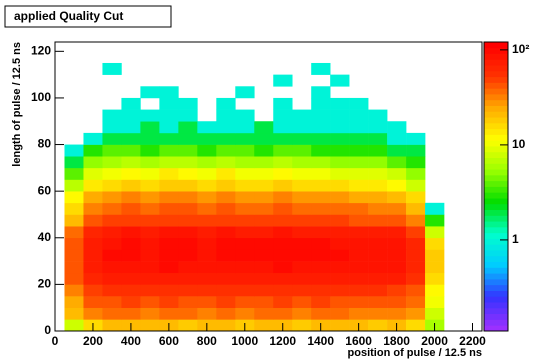 The width and height of the screenshot is (533, 362). Describe the element at coordinates (320, 341) in the screenshot. I see `x-tick-label: 1400` at that location.